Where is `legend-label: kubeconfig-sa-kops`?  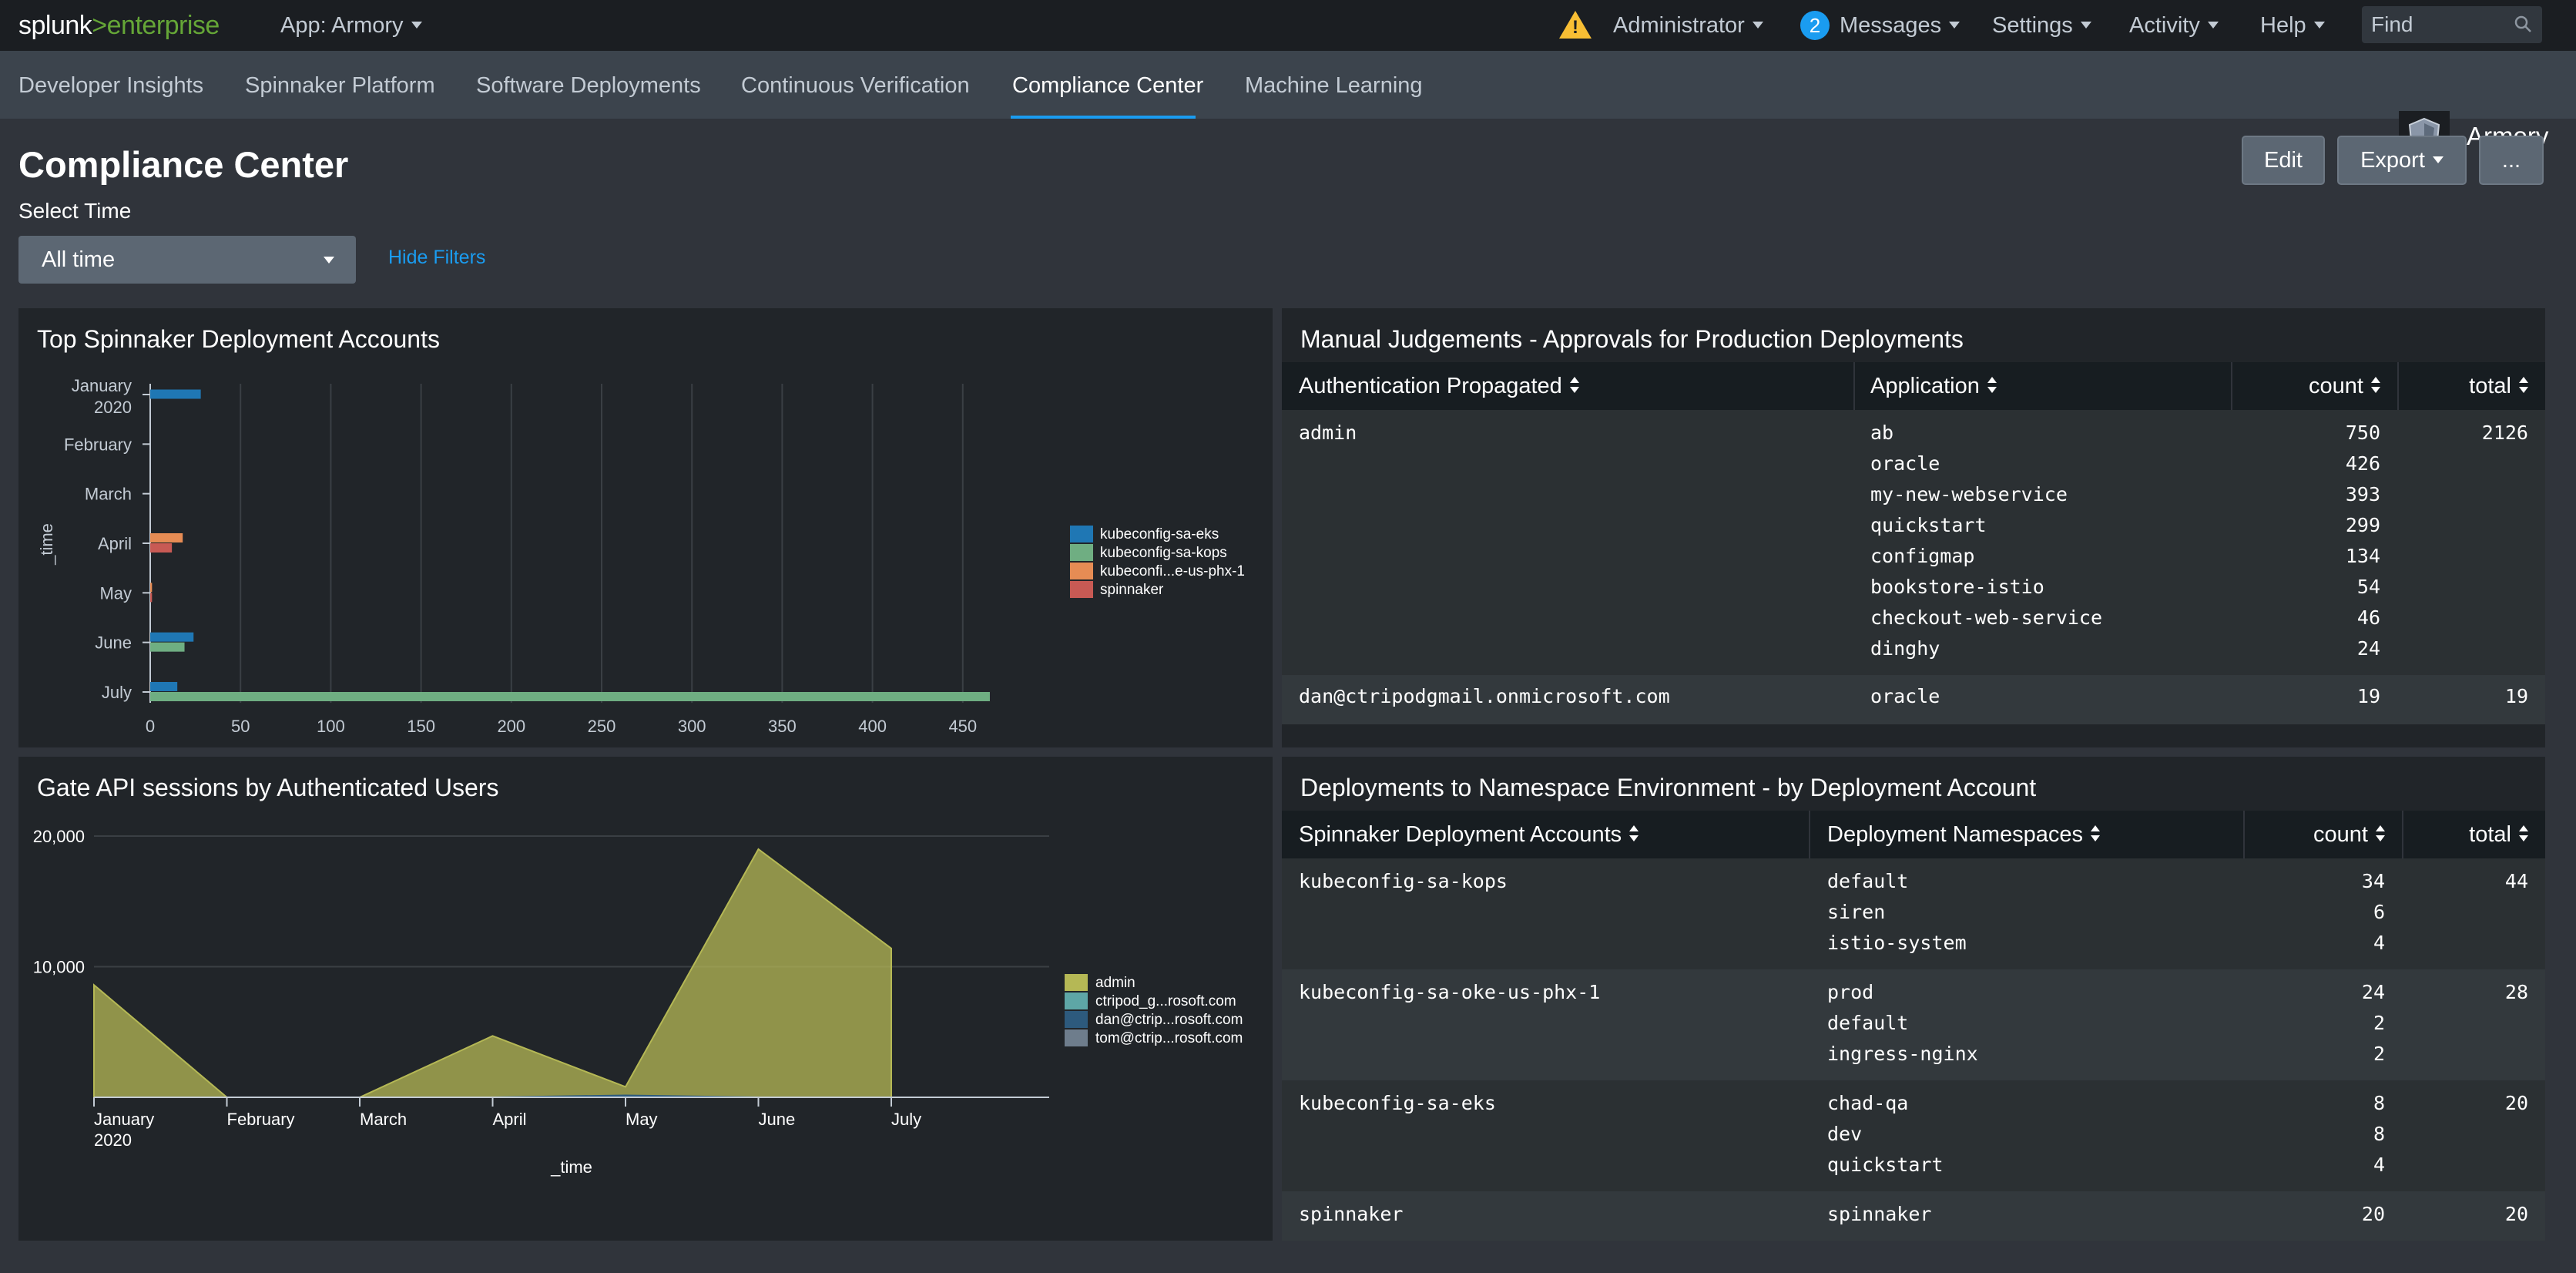
legend-label: kubeconfig-sa-kops is located at coordinates (1163, 553).